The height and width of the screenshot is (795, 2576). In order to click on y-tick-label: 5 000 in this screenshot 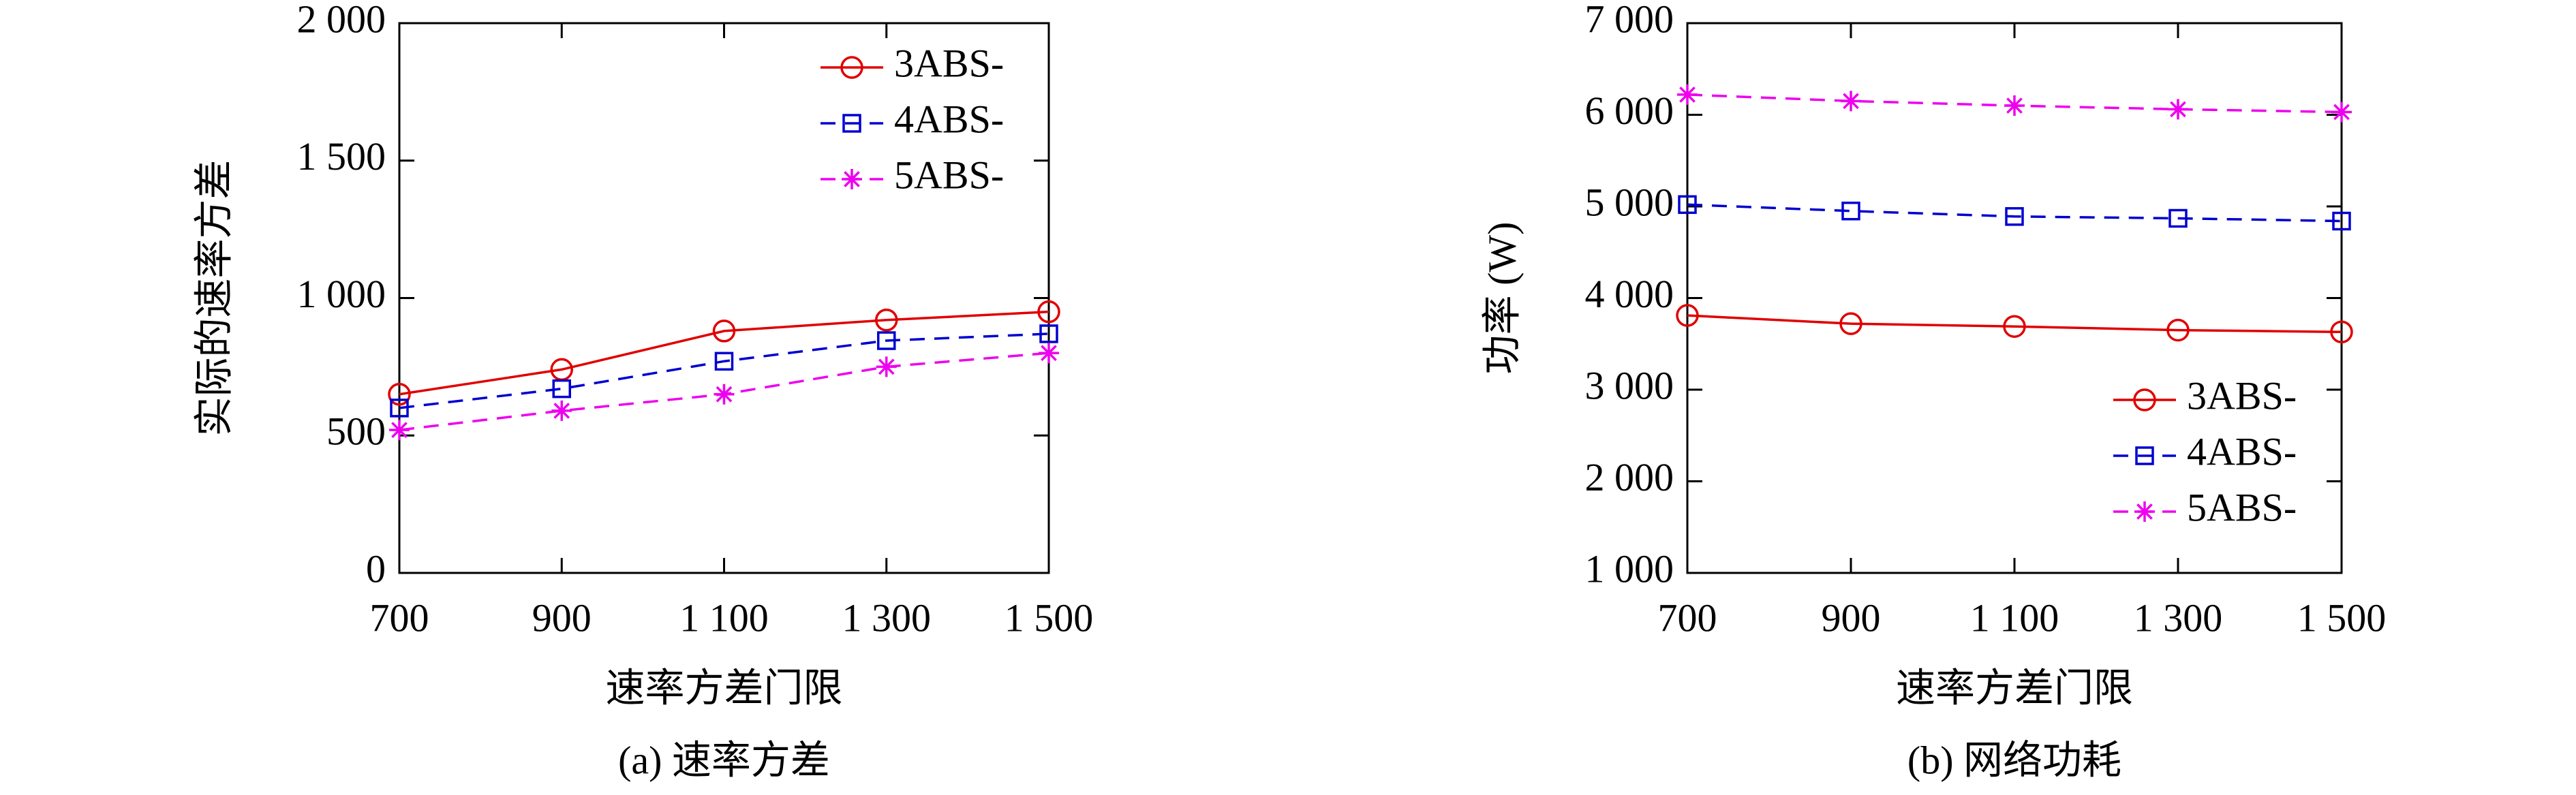, I will do `click(1629, 202)`.